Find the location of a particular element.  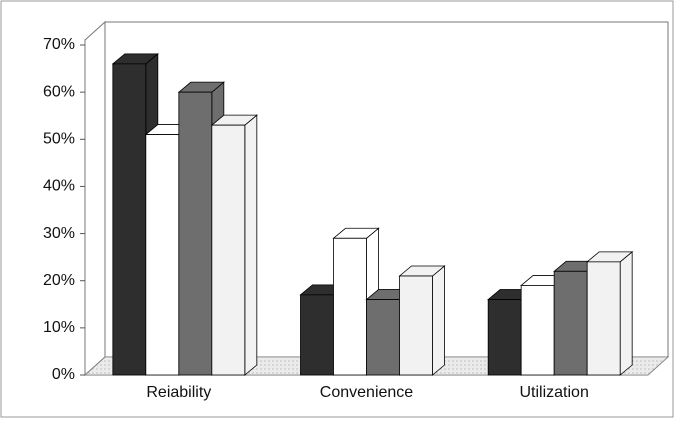

x-tick-label: Utilization is located at coordinates (553, 392).